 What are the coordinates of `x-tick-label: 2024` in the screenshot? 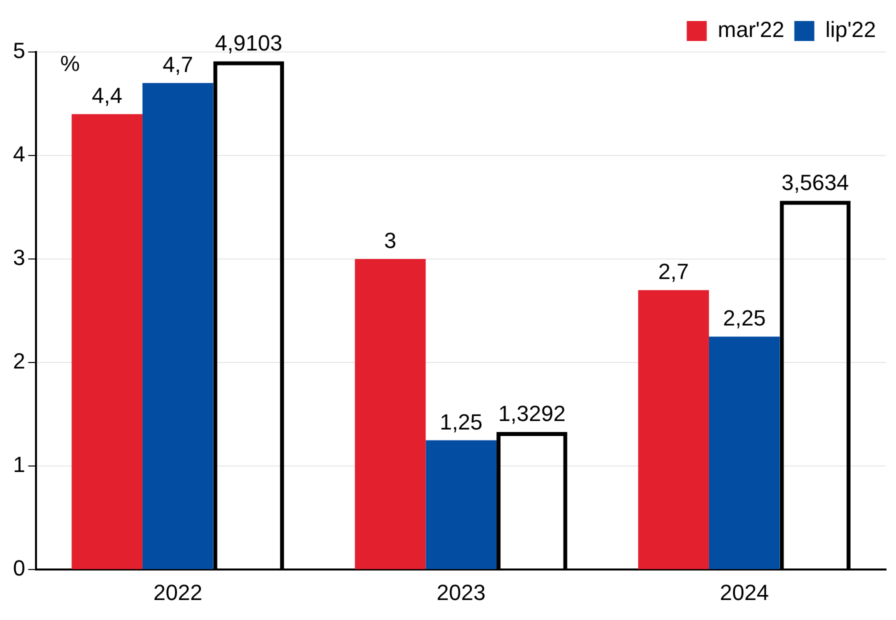 It's located at (744, 592).